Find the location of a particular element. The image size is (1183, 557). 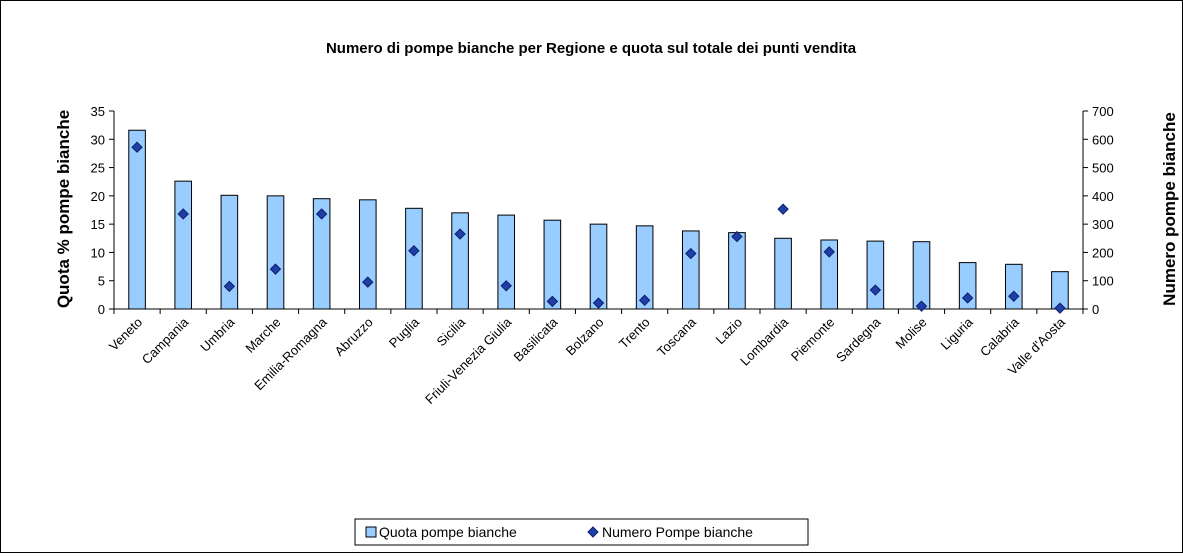

category-label: Calabria is located at coordinates (999, 336).